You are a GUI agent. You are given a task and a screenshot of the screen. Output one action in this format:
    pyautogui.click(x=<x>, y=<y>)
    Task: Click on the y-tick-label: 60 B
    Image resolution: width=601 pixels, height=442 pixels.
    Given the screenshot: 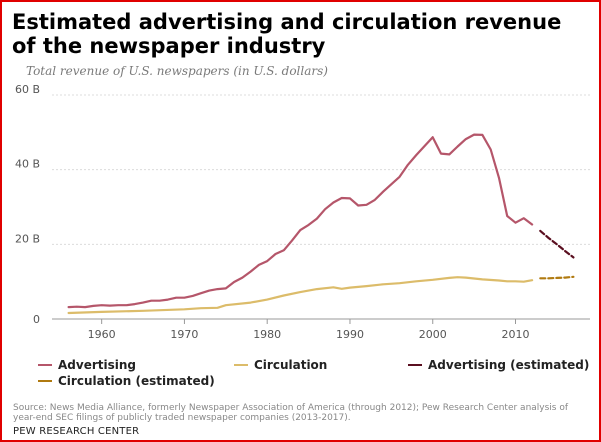 What is the action you would take?
    pyautogui.click(x=27, y=89)
    